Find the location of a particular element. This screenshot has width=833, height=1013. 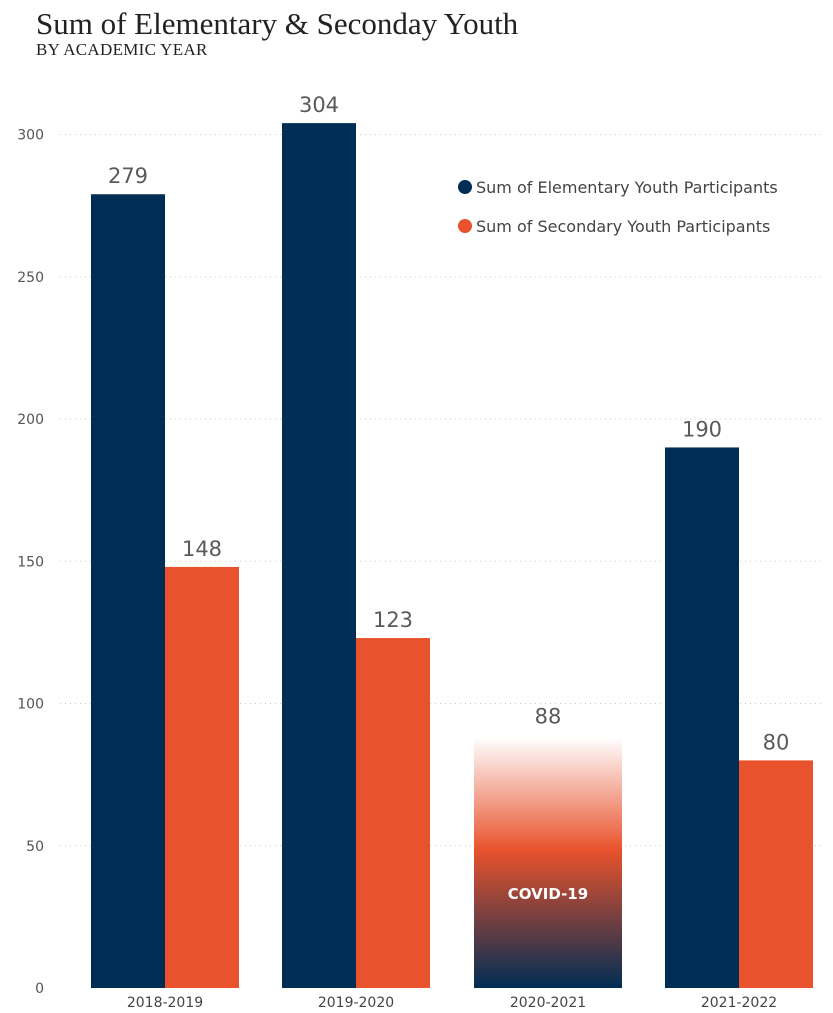

y-tick-label: 250 is located at coordinates (30, 278).